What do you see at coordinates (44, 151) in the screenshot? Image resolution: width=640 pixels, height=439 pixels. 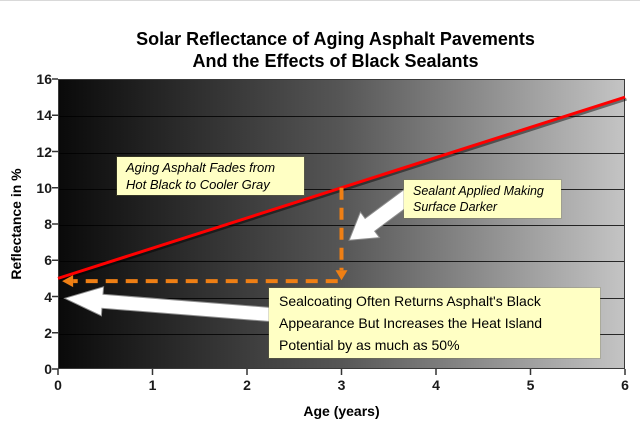 I see `y-tick-label-12: 12` at bounding box center [44, 151].